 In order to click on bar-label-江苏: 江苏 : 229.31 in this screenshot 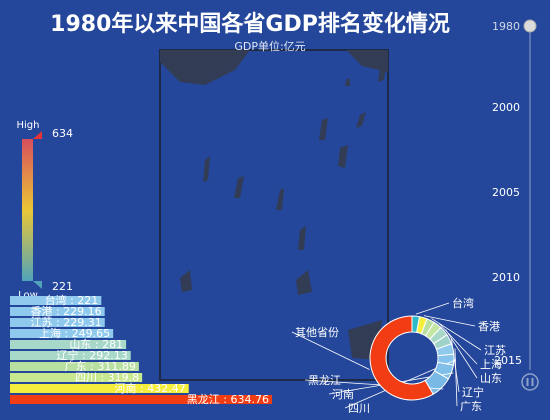, I will do `click(66, 322)`.